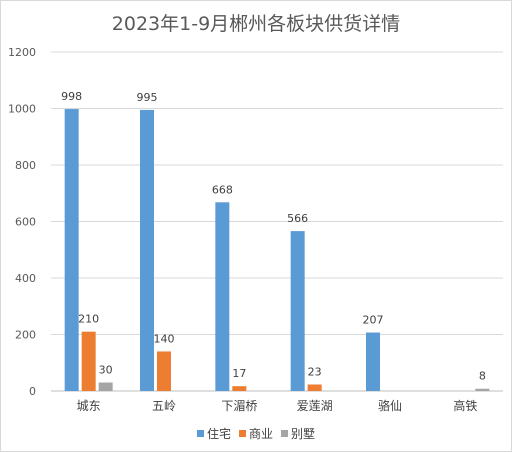 Image resolution: width=512 pixels, height=452 pixels. Describe the element at coordinates (25, 278) in the screenshot. I see `y-tick-label: 400` at that location.